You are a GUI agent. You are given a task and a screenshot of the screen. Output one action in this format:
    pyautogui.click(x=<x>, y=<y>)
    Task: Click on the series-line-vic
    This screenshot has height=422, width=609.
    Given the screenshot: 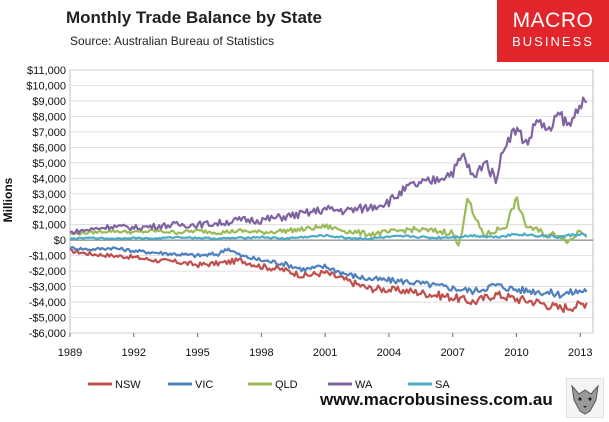 What is the action you would take?
    pyautogui.click(x=328, y=272)
    